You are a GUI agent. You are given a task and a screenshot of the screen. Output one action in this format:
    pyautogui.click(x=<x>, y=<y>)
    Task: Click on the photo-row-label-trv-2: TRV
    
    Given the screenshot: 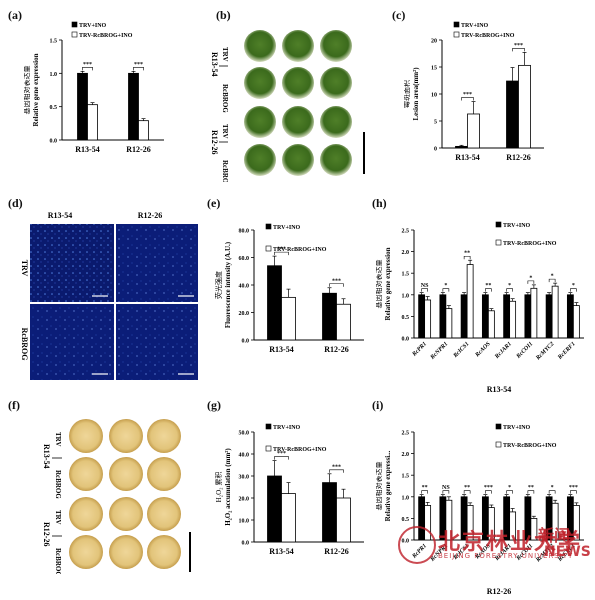 What is the action you would take?
    pyautogui.click(x=225, y=131)
    